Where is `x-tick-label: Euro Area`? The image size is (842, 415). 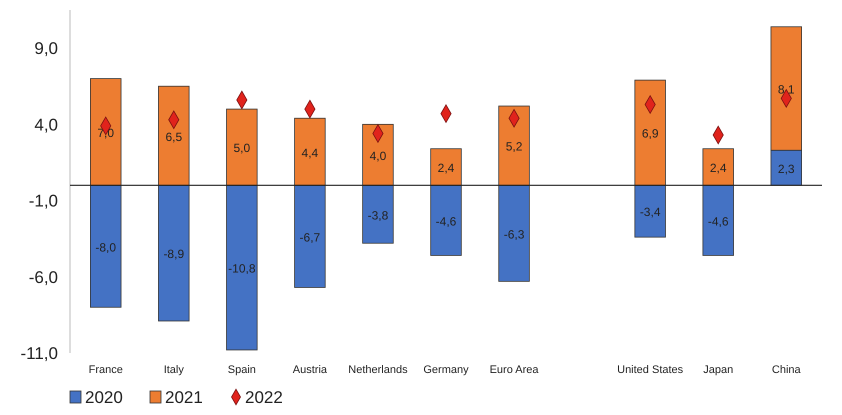
x-tick-label: Euro Area is located at coordinates (515, 370).